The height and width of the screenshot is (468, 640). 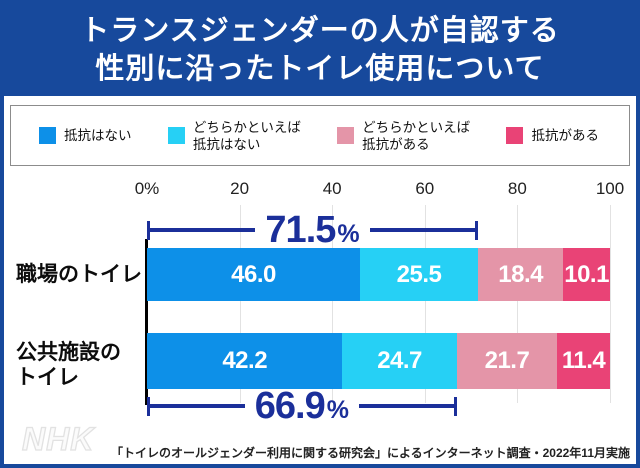 I want to click on page-title-line-2: 性別に沿ったトイレ使用について, so click(x=320, y=69).